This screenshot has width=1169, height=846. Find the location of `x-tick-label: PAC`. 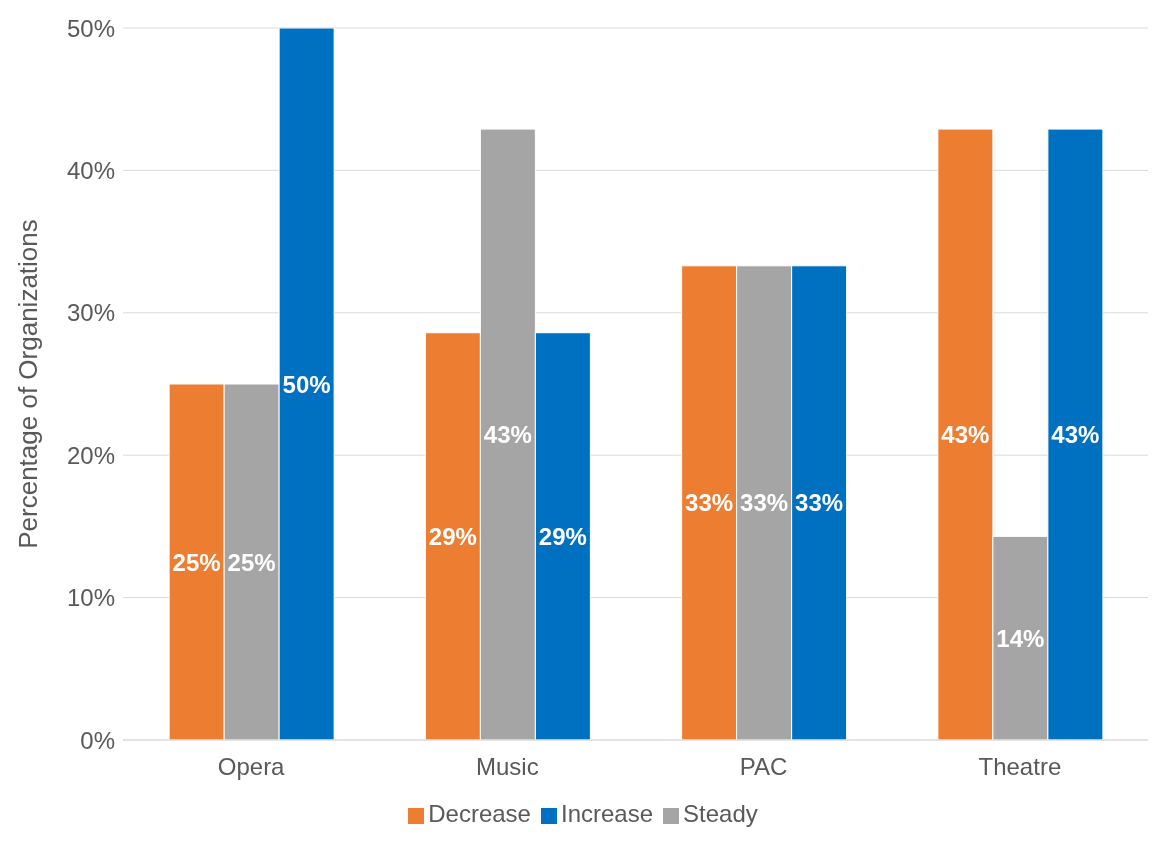

x-tick-label: PAC is located at coordinates (763, 767).